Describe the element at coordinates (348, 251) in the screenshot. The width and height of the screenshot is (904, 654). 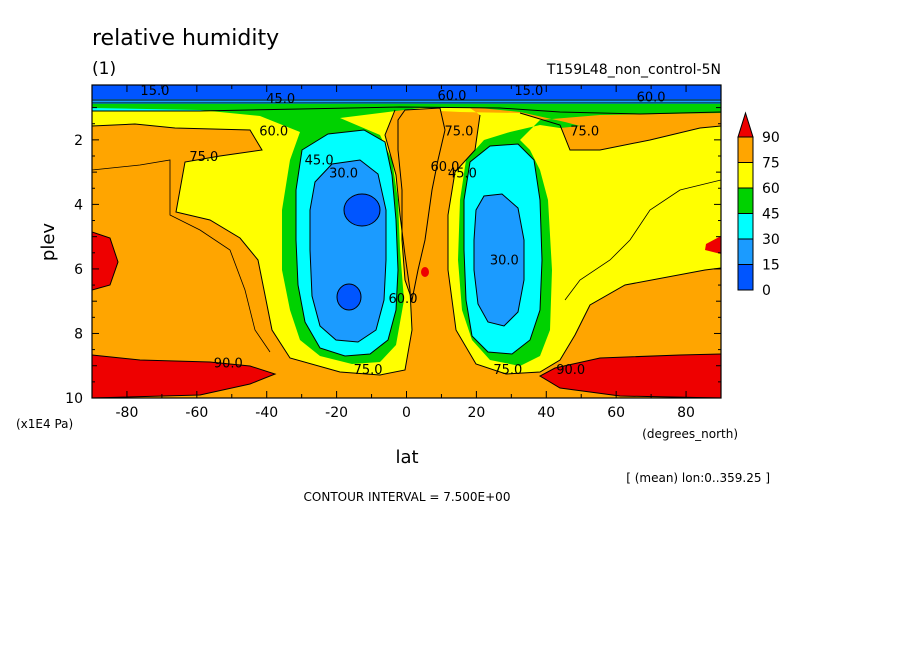
I see `band-15-left` at that location.